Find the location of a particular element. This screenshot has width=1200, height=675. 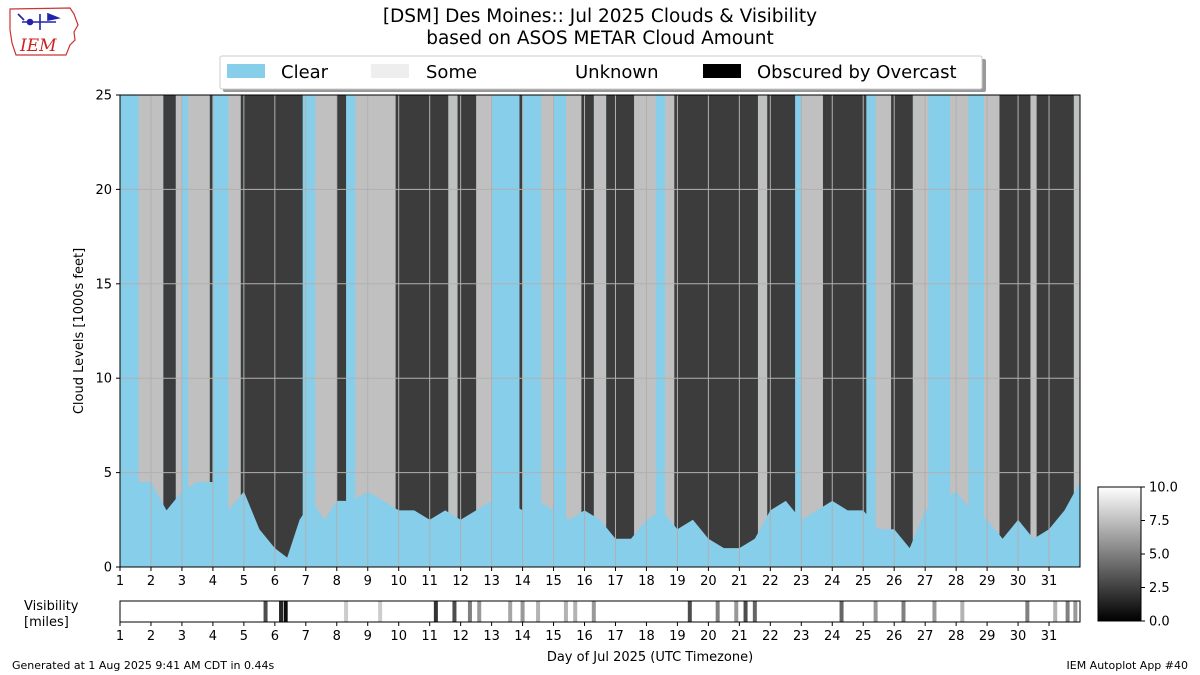

y-axis: 0 5 10 15 20 25 is located at coordinates (107, 332).